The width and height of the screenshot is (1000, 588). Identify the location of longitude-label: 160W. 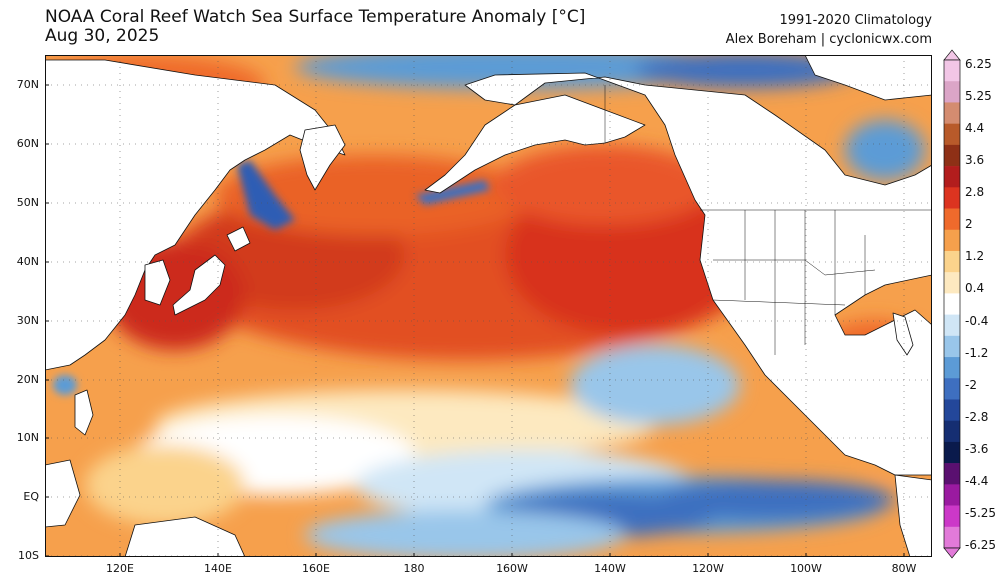
(512, 568).